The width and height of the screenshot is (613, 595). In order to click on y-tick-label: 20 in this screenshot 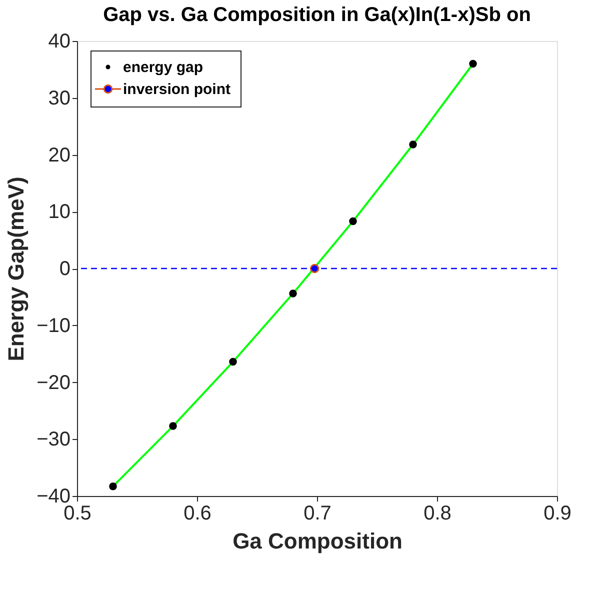, I will do `click(59, 155)`.